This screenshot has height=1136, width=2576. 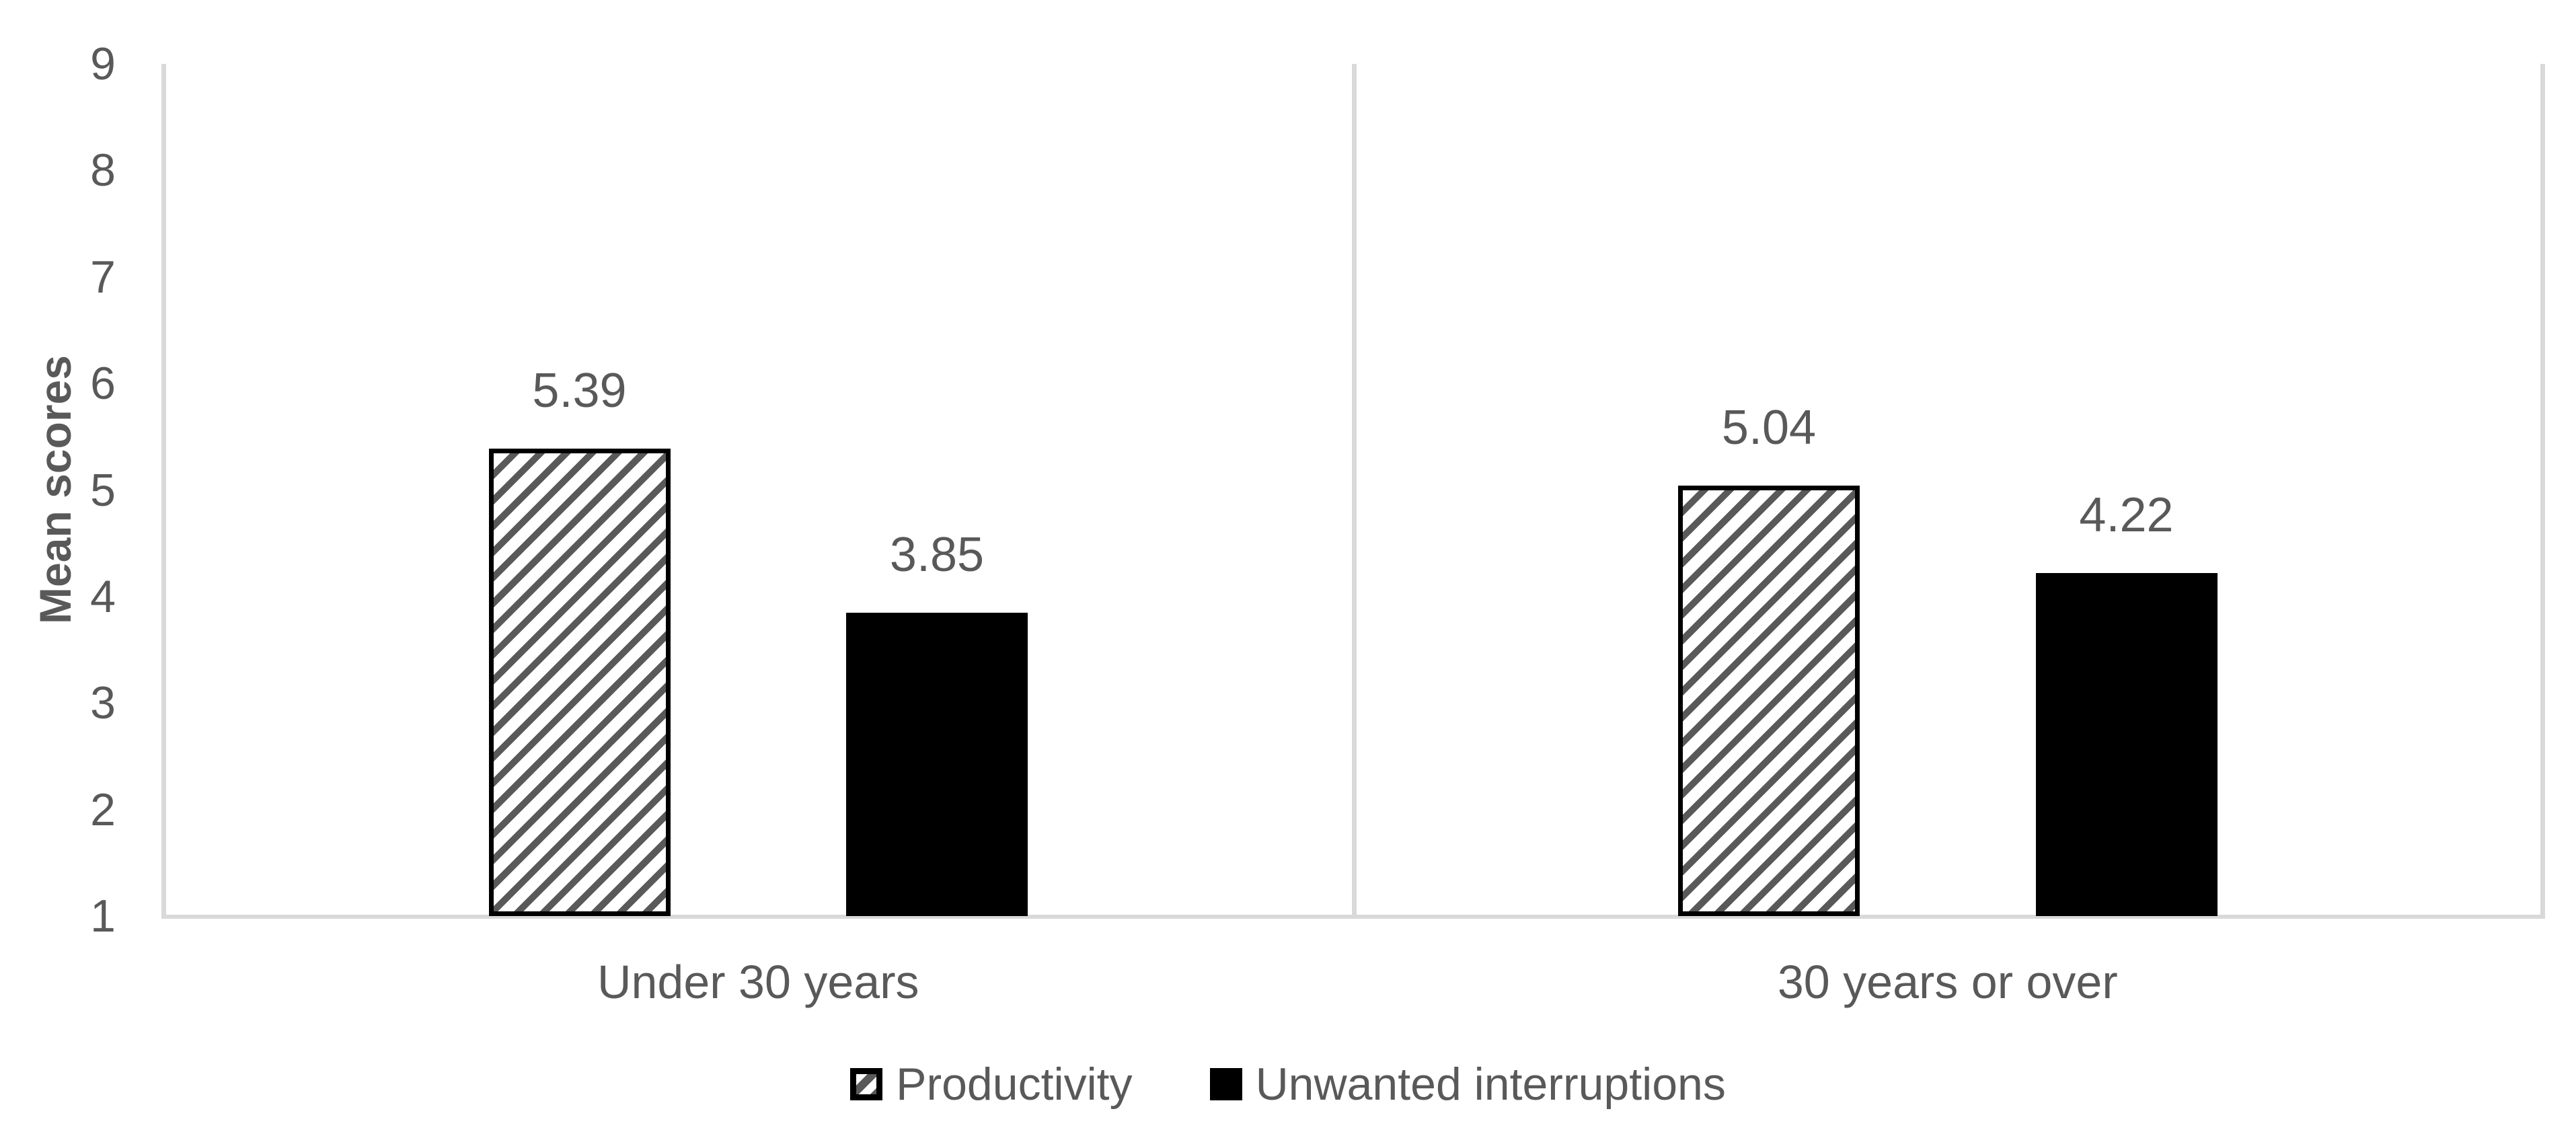 I want to click on category-label-30-years-or-over: 30 years or over, so click(x=1947, y=982).